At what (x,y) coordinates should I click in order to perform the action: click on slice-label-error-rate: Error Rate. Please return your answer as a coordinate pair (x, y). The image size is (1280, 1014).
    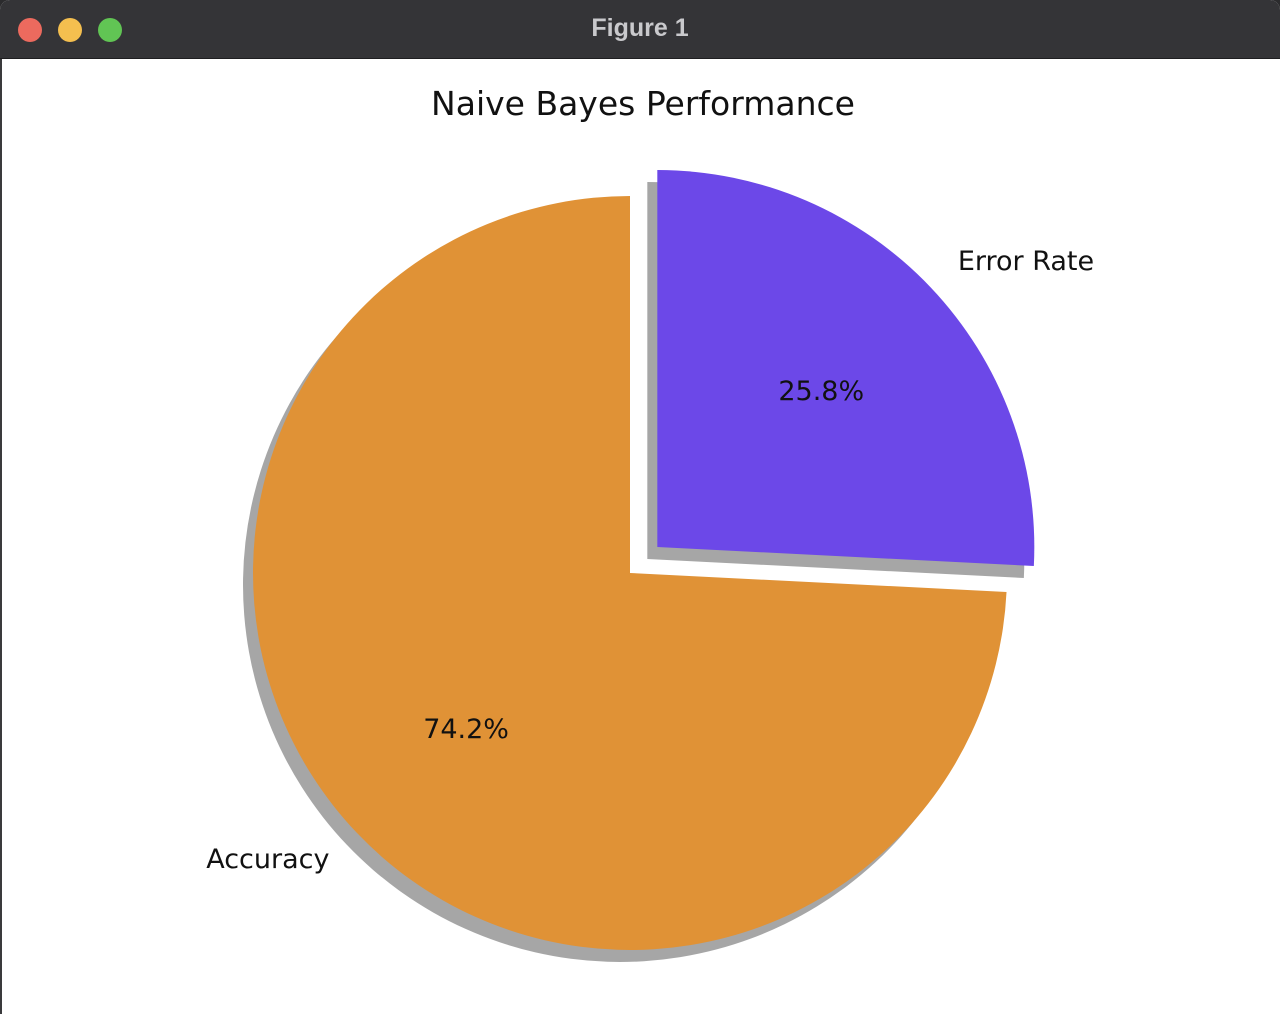
    Looking at the image, I should click on (1026, 261).